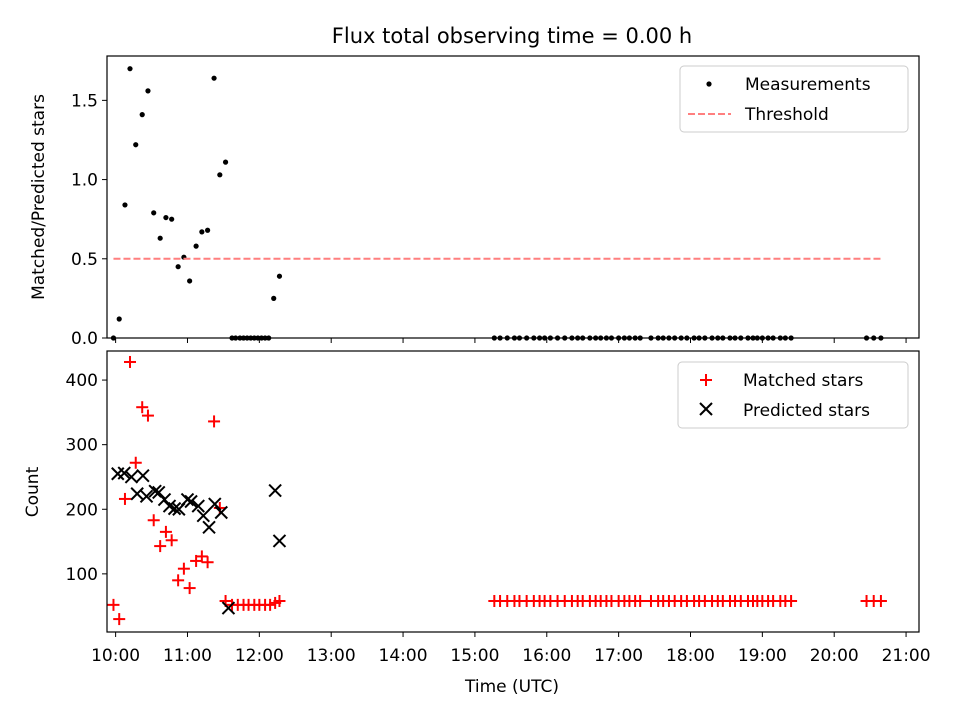 The image size is (960, 720). I want to click on x-tick-label: 12:00, so click(259, 656).